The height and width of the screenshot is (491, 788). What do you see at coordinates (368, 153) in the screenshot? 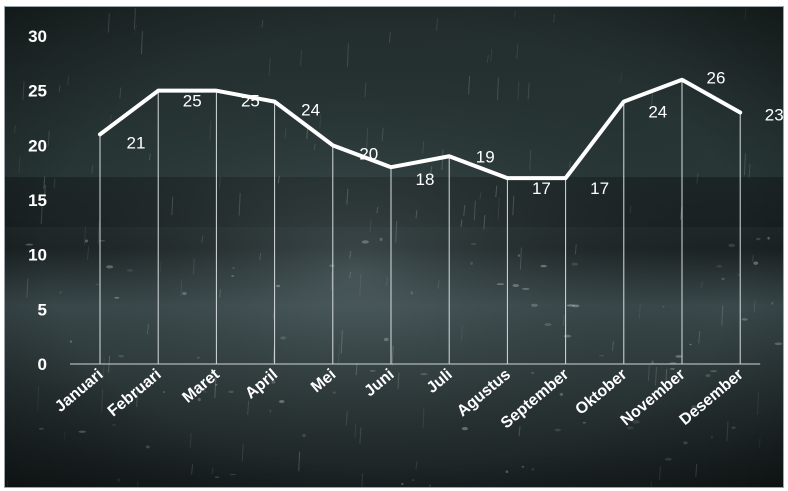
I see `data-label: 20` at bounding box center [368, 153].